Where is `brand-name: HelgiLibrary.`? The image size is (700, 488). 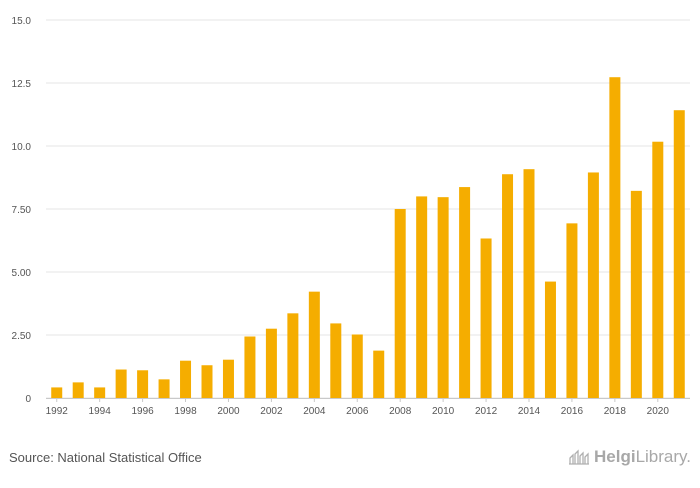 brand-name: HelgiLibrary. is located at coordinates (642, 457).